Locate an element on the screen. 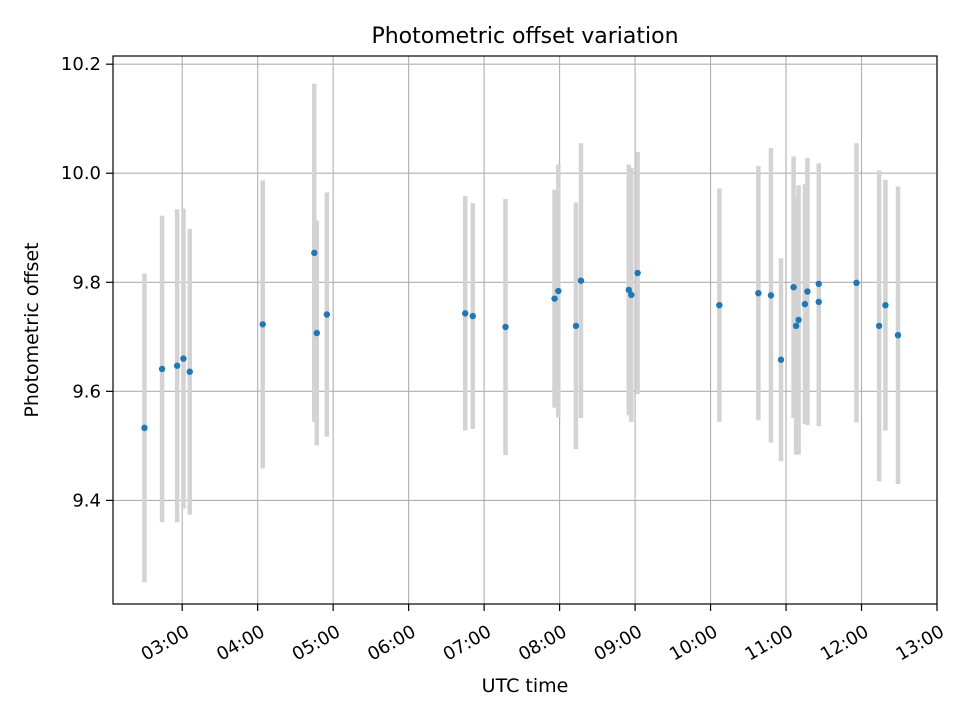 This screenshot has width=960, height=724. y-tick-label: 9.8 is located at coordinates (86, 282).